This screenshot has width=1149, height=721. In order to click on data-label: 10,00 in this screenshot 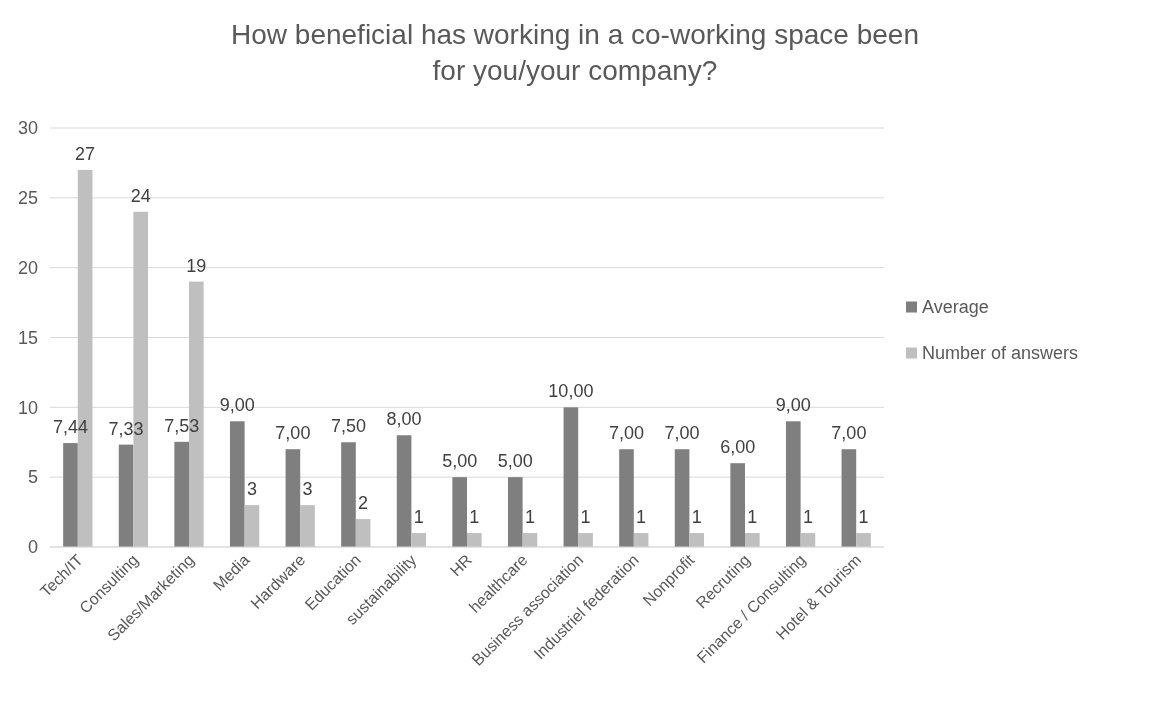, I will do `click(571, 391)`.